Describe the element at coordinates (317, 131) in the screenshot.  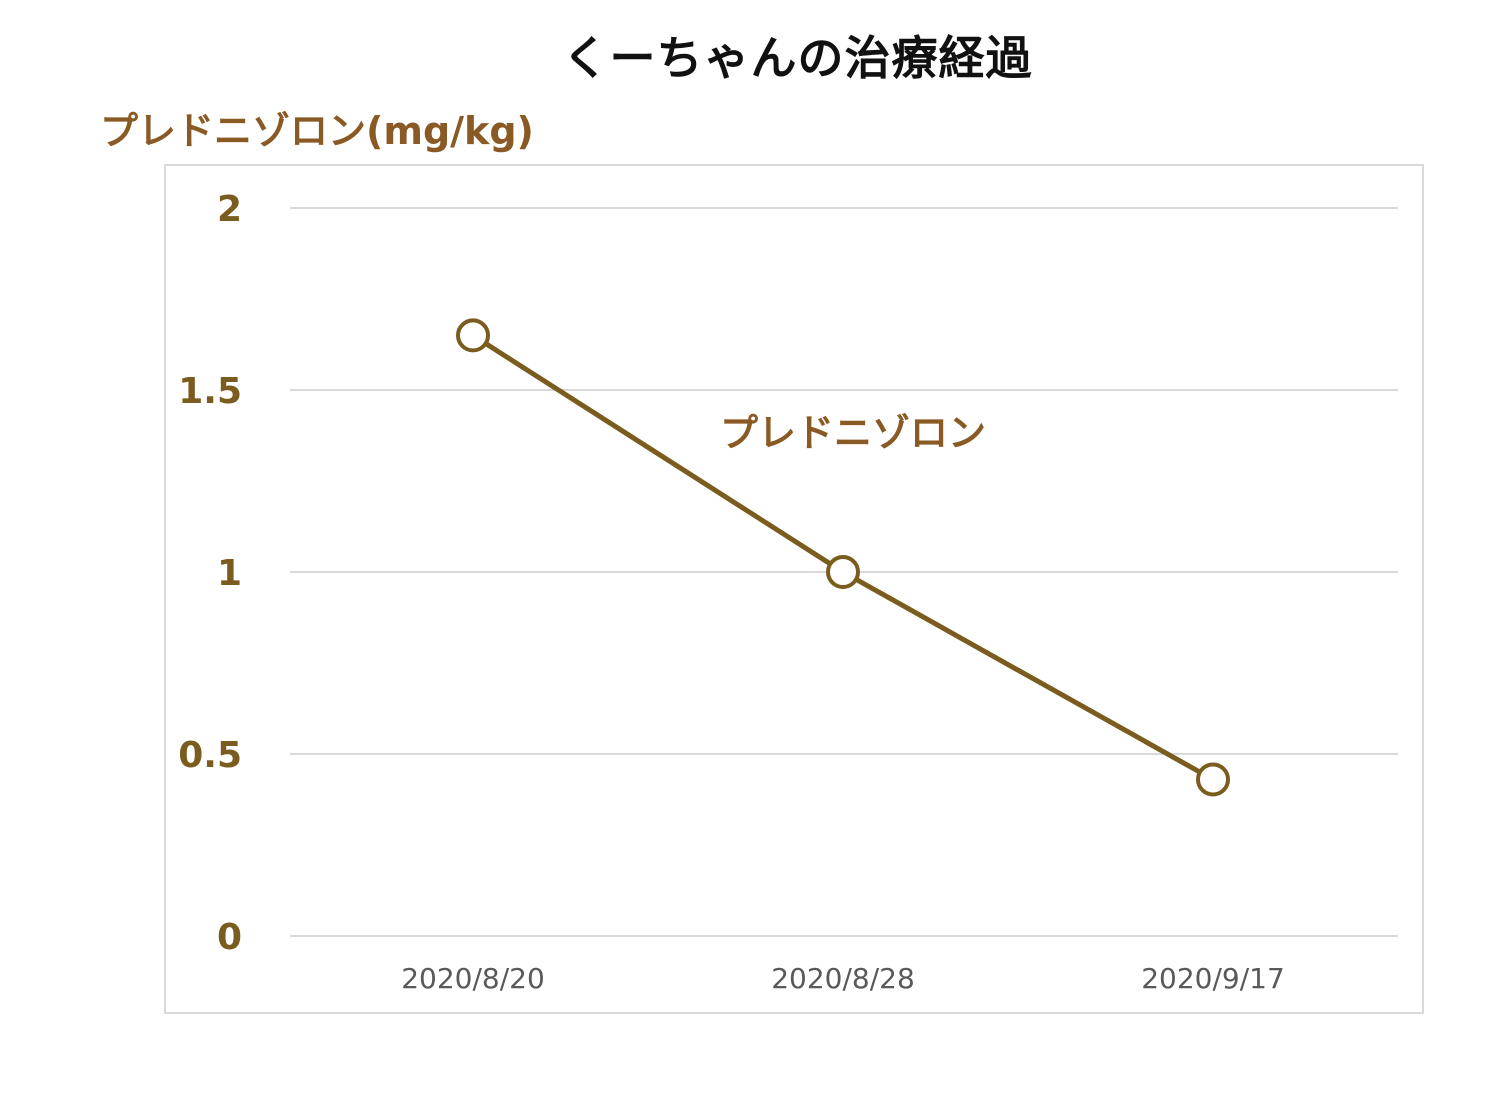
I see `y-axis-label: プレドニゾロン(mg/kg)` at that location.